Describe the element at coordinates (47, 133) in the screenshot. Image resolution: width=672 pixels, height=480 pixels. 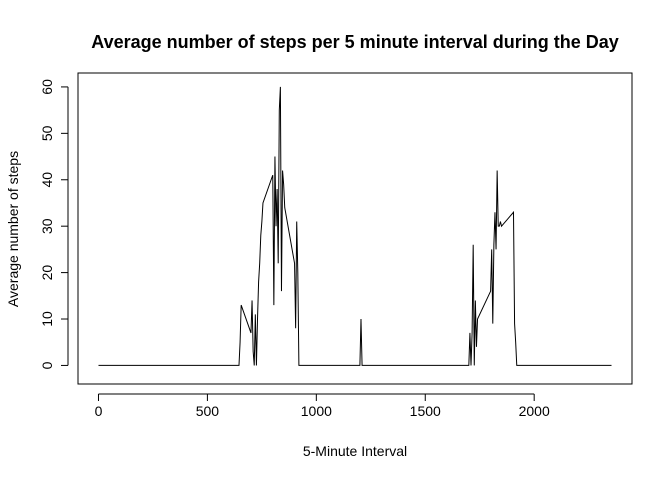
I see `y-tick-label: 50` at that location.